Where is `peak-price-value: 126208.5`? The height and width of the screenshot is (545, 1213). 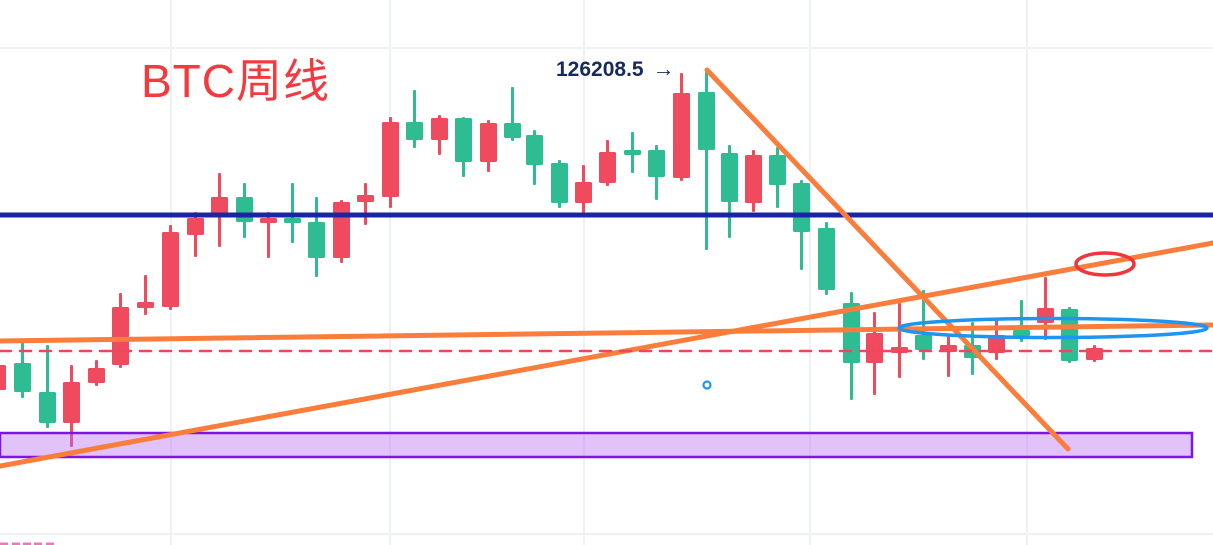 peak-price-value: 126208.5 is located at coordinates (600, 69).